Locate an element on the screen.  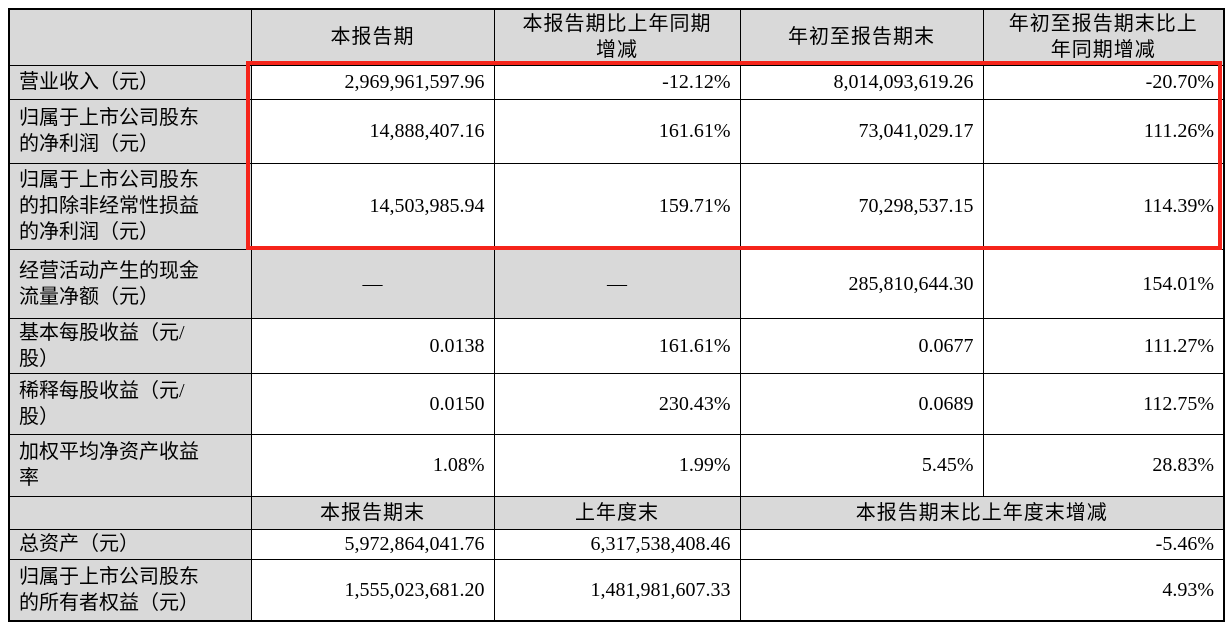
column-header-yoy-change: 本报告期比上年同期 增减 is located at coordinates (617, 37).